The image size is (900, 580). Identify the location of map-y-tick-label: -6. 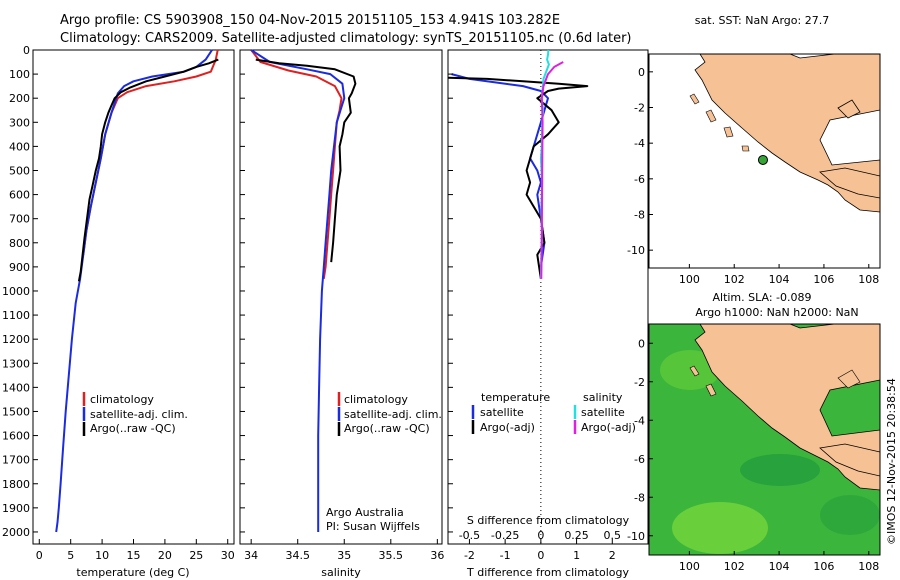
(639, 459).